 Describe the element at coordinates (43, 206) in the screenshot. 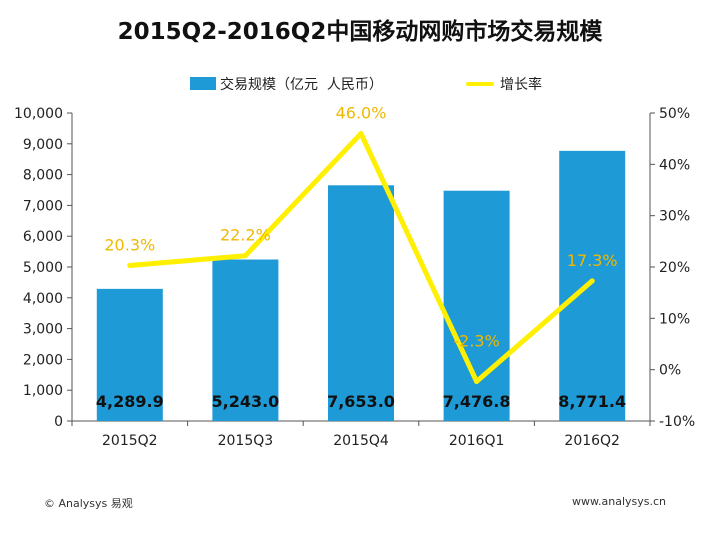

I see `left-tick-label: 7,000` at that location.